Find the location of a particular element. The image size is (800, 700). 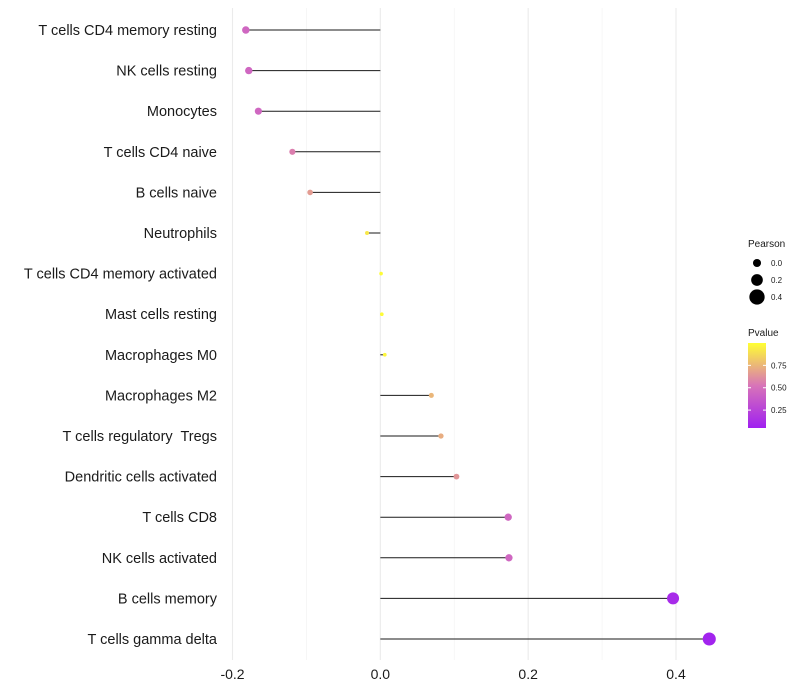

x-tick-label: 0.0 is located at coordinates (381, 674).